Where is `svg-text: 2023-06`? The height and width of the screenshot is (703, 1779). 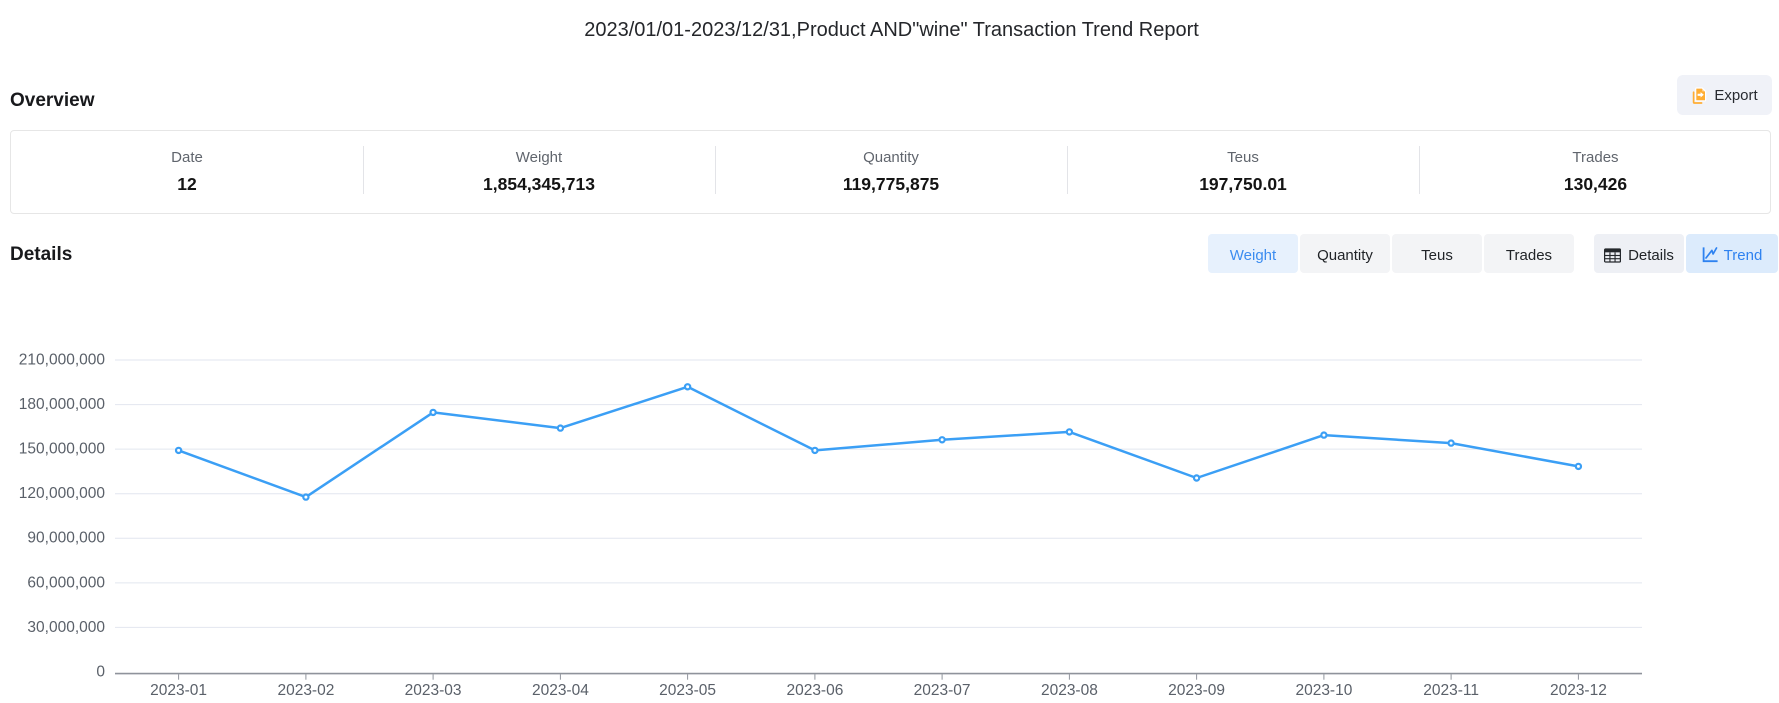 svg-text: 2023-06 is located at coordinates (814, 690).